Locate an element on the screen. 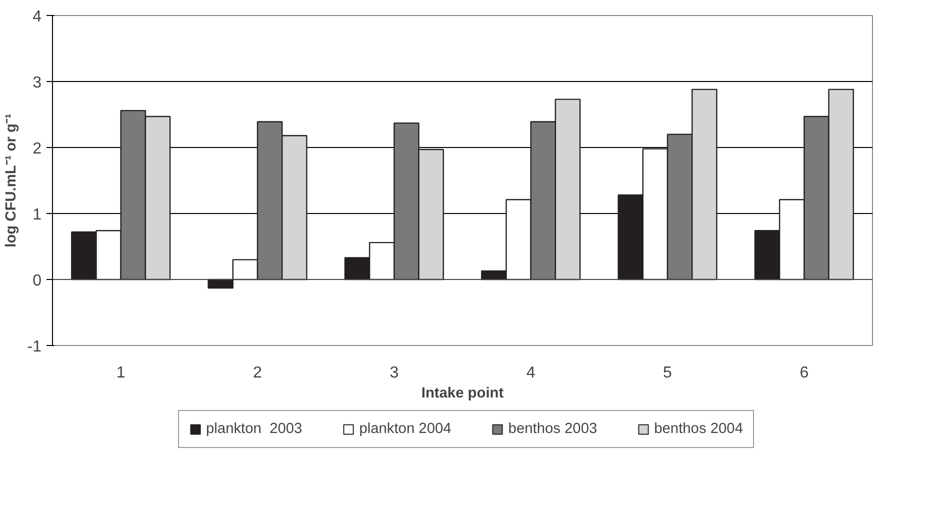 Image resolution: width=941 pixels, height=532 pixels. x-tick-label: 4 is located at coordinates (531, 373).